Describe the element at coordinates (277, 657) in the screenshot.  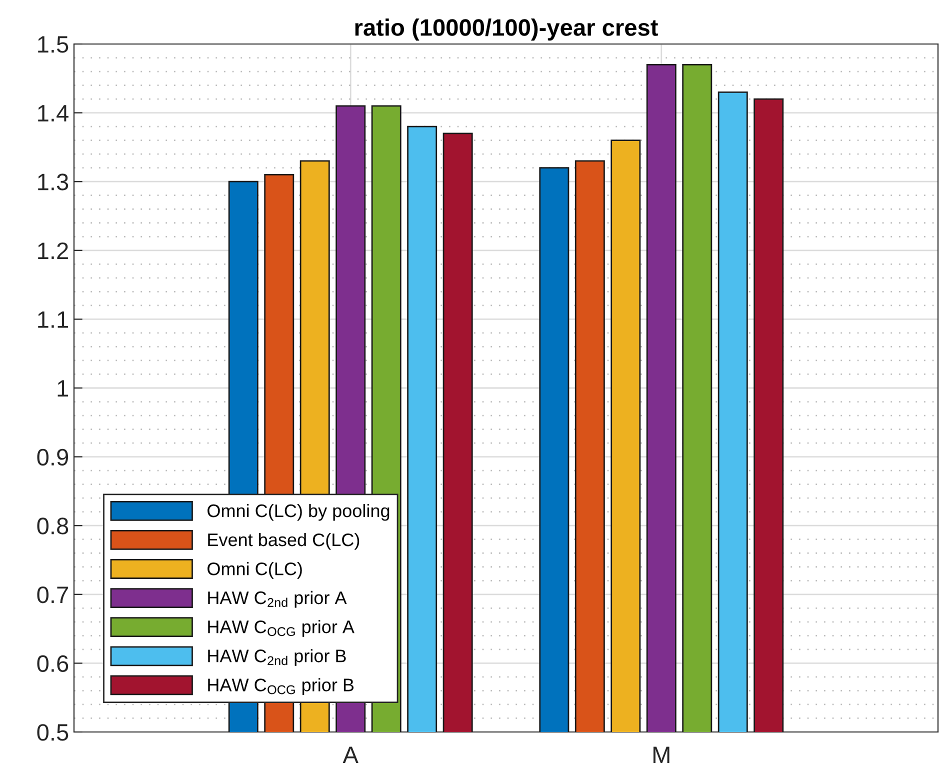
I see `legend-label: HAW C$_{2nd}$ prior B` at that location.